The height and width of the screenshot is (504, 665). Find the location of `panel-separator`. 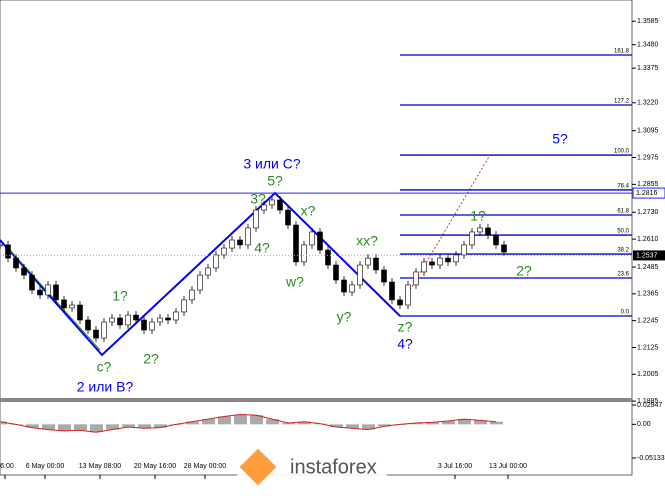

panel-separator is located at coordinates (316, 400).